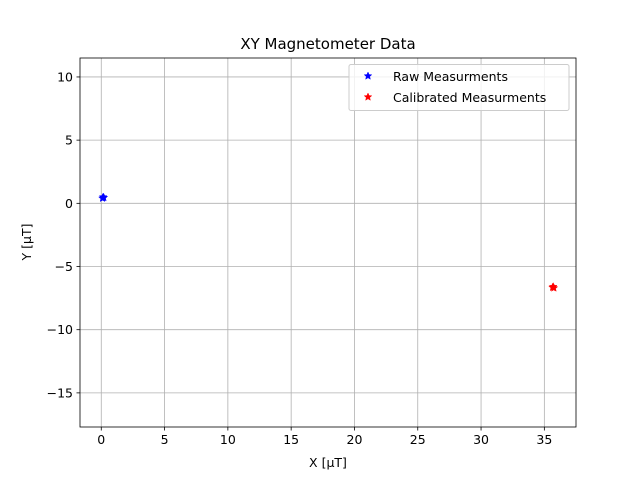  What do you see at coordinates (291, 439) in the screenshot?
I see `x-tick-label: 15` at bounding box center [291, 439].